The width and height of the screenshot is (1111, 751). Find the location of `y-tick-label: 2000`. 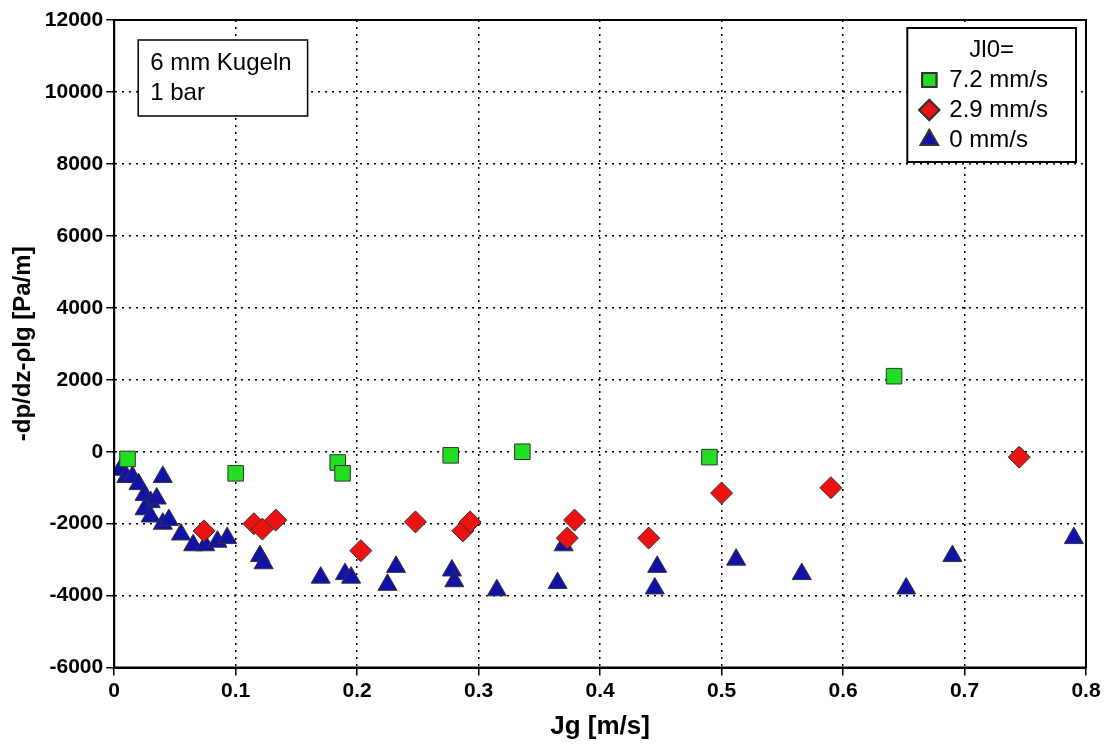

y-tick-label: 2000 is located at coordinates (80, 378).